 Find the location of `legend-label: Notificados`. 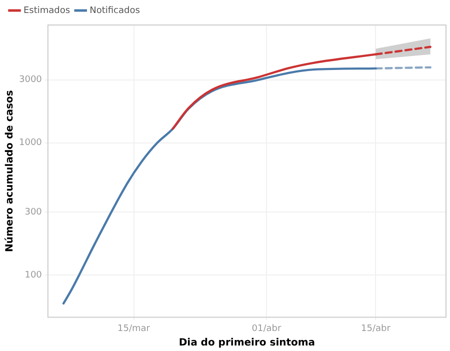

legend-label: Notificados is located at coordinates (115, 11).